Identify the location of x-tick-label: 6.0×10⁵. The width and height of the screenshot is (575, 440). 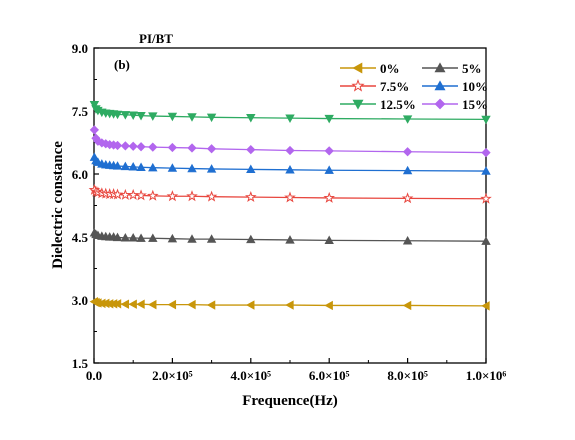
(329, 375).